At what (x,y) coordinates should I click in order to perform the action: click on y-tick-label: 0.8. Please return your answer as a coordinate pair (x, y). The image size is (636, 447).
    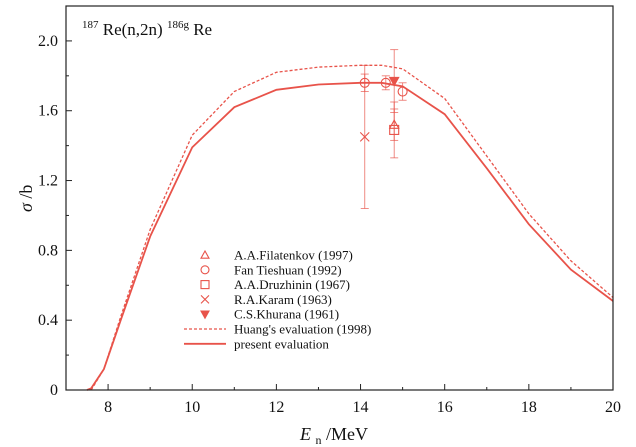
    Looking at the image, I should click on (48, 250).